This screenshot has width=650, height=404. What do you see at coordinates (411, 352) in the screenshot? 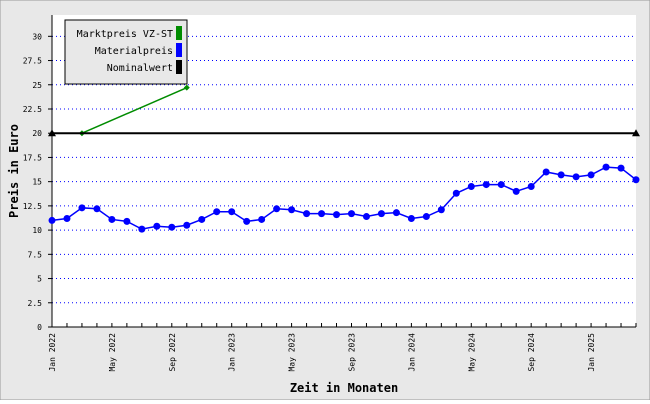
I see `x-tick-label: Jan 2024` at bounding box center [411, 352].